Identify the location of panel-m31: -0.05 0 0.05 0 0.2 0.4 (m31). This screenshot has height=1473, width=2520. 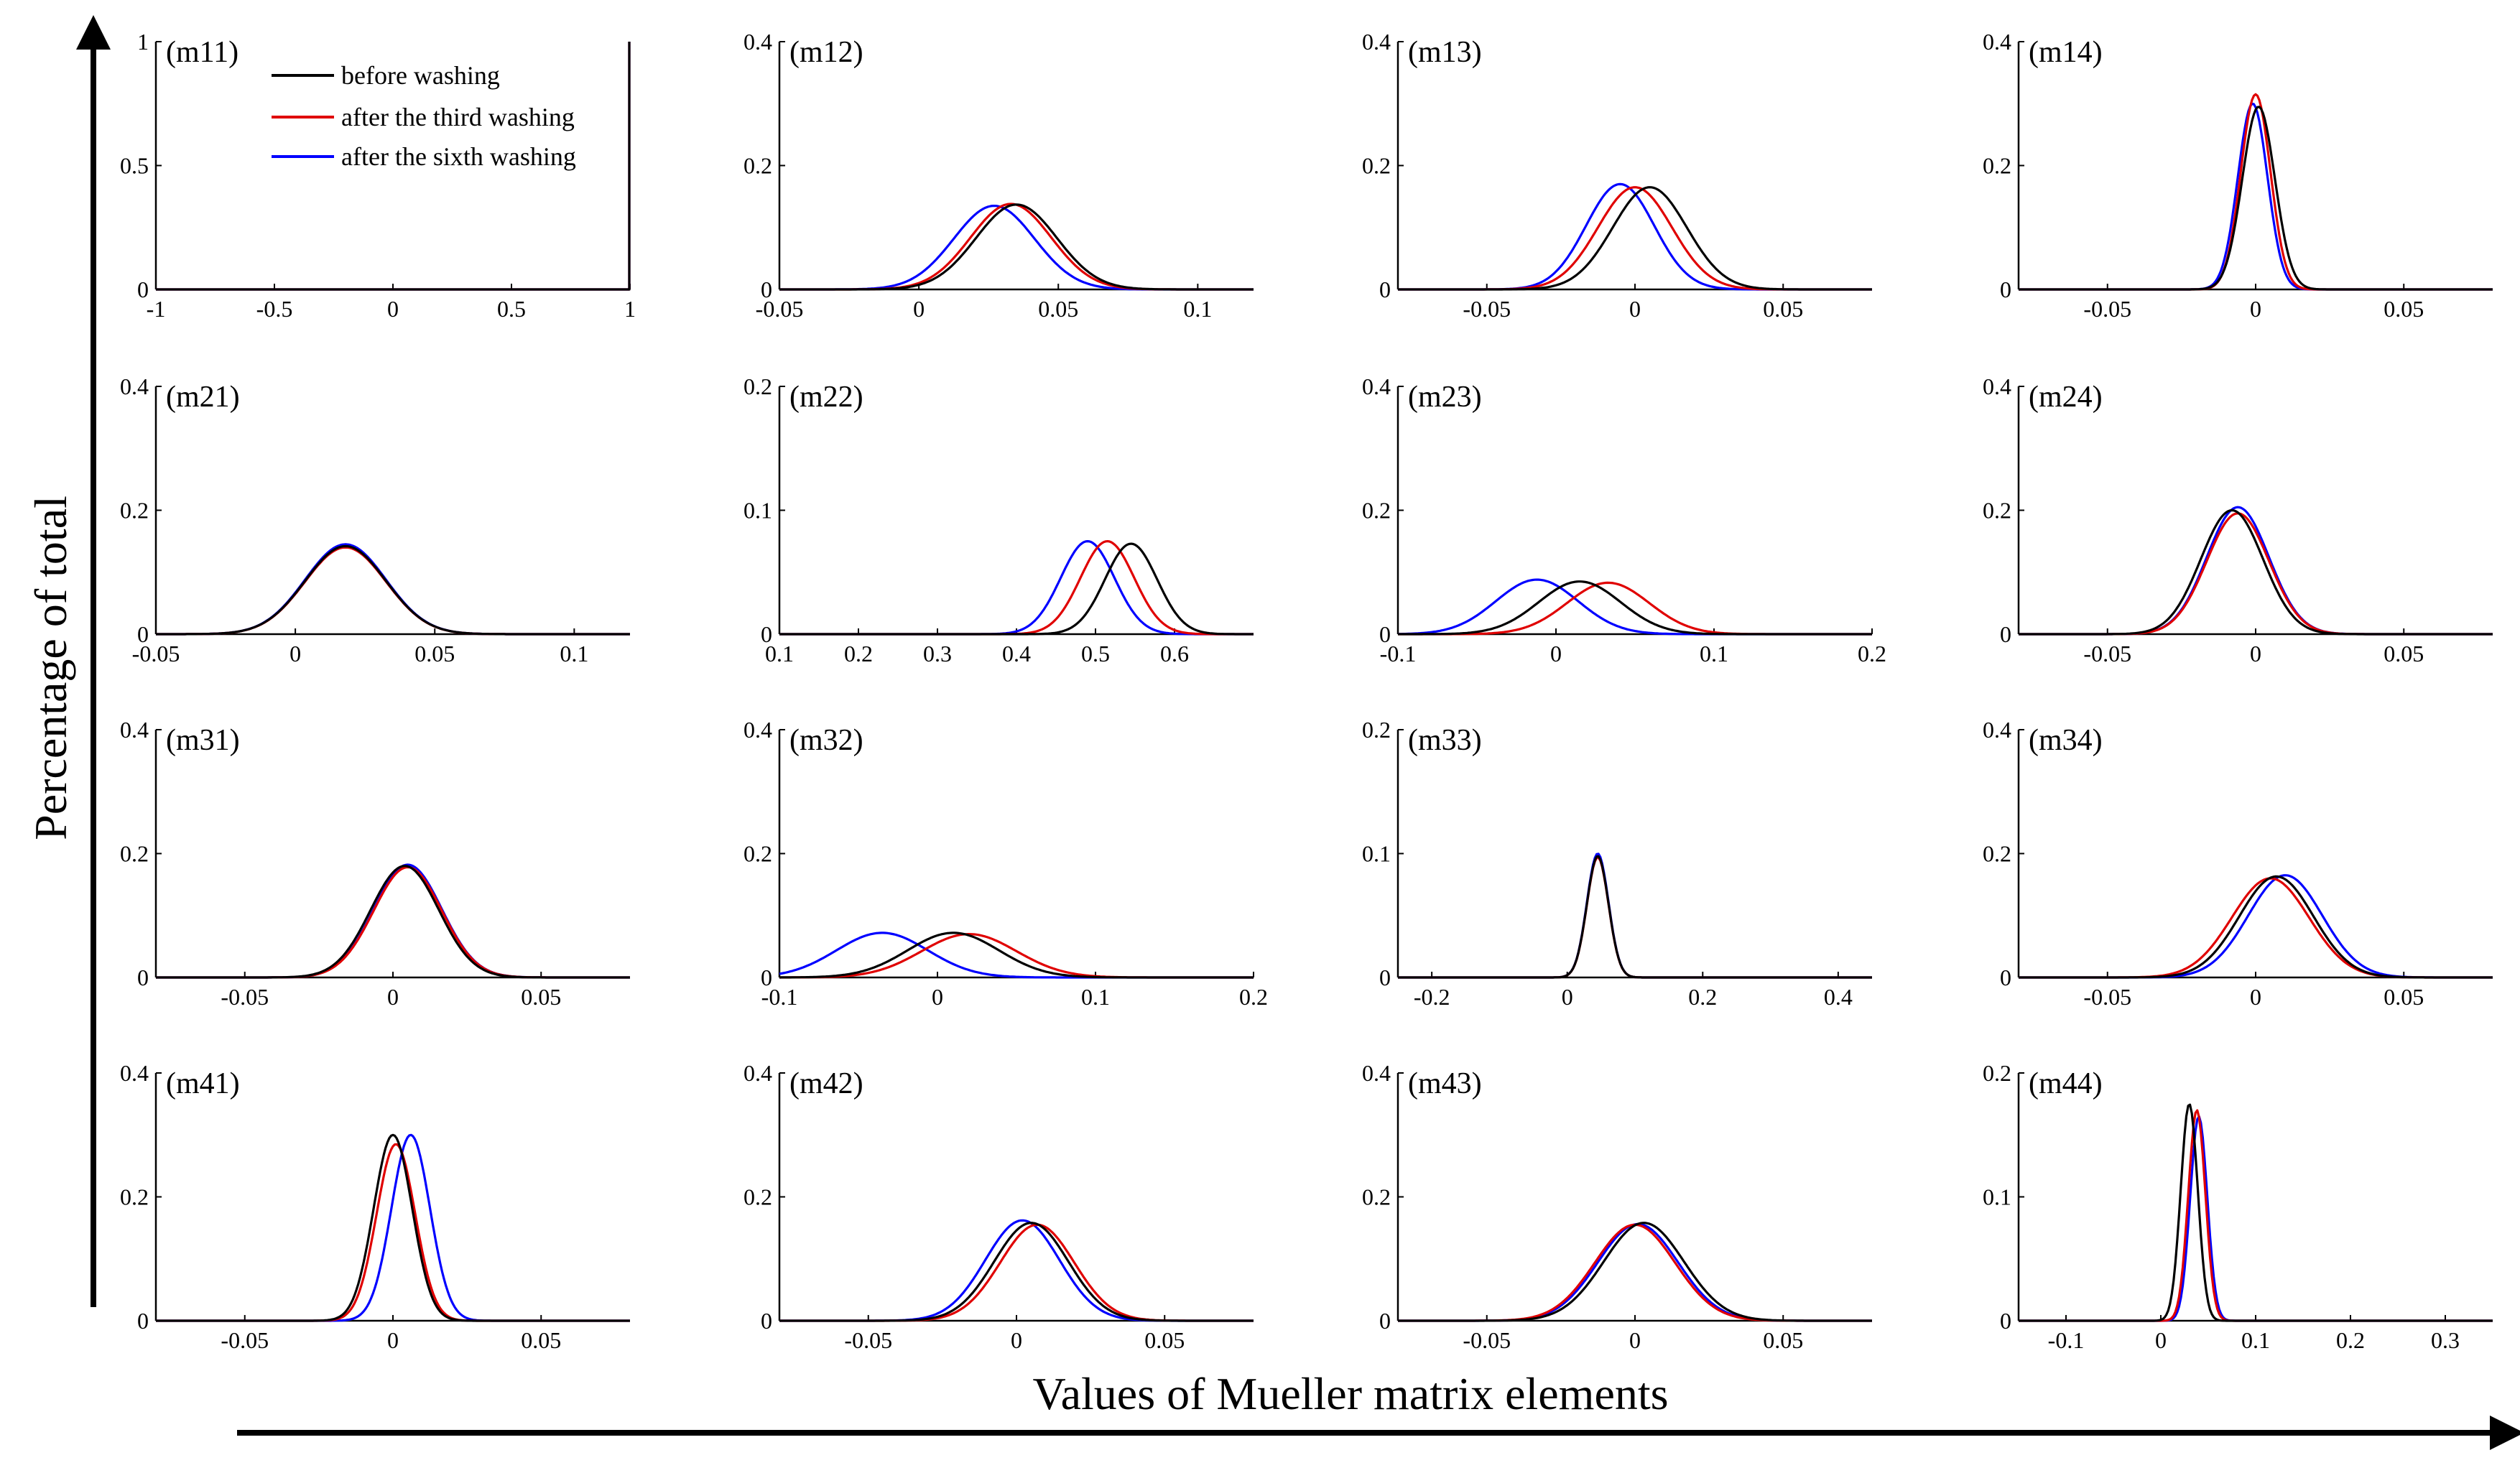
(375, 864).